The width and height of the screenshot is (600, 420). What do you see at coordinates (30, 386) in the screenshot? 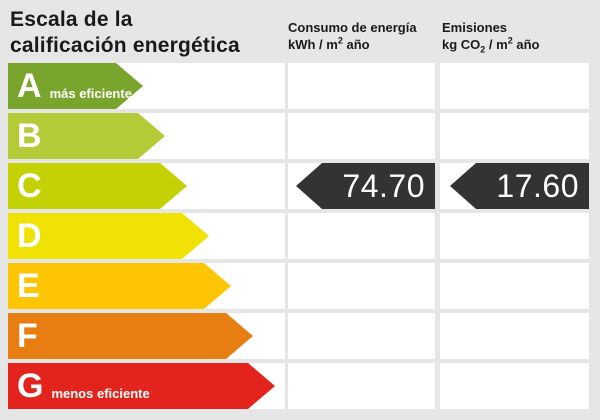
I see `rating-letter-g: G` at bounding box center [30, 386].